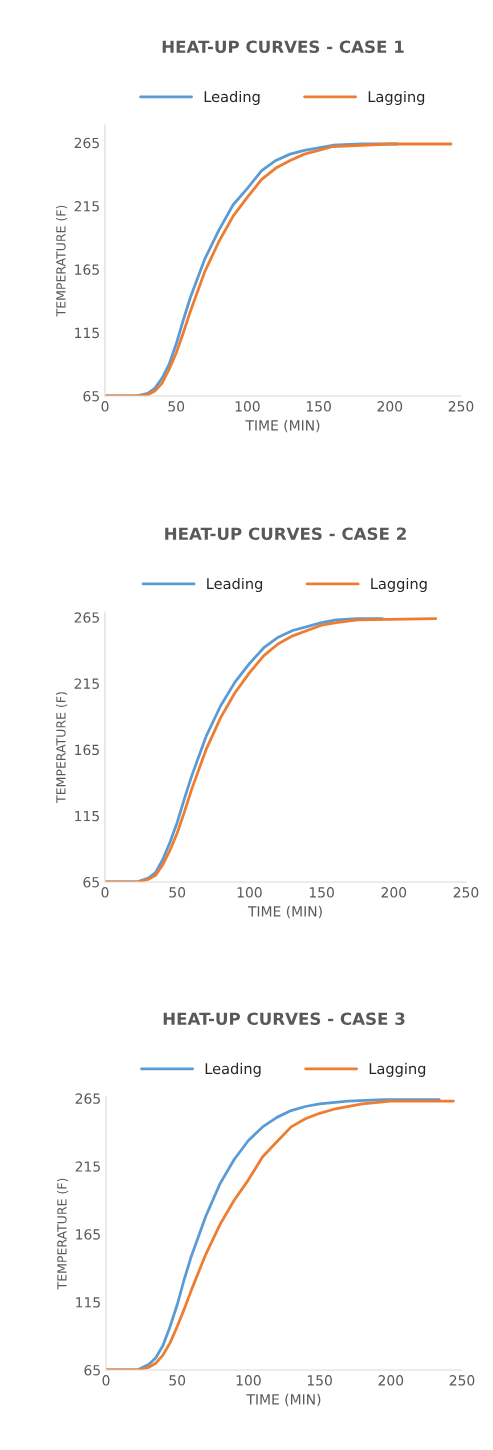  I want to click on chart-title: HEAT-UP CURVES - CASE 3, so click(284, 1019).